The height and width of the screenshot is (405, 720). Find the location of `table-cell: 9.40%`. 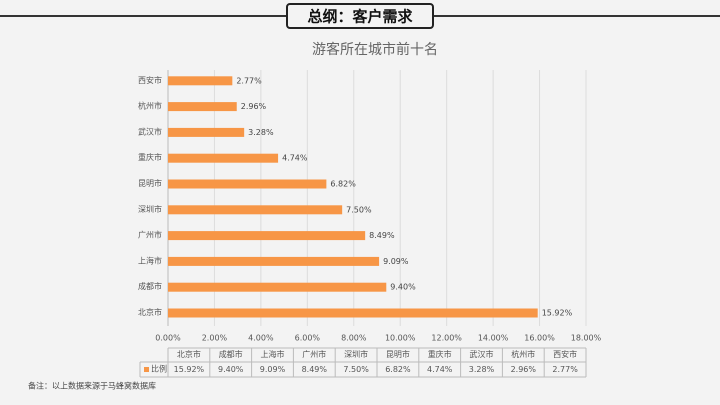

table-cell: 9.40% is located at coordinates (231, 369).